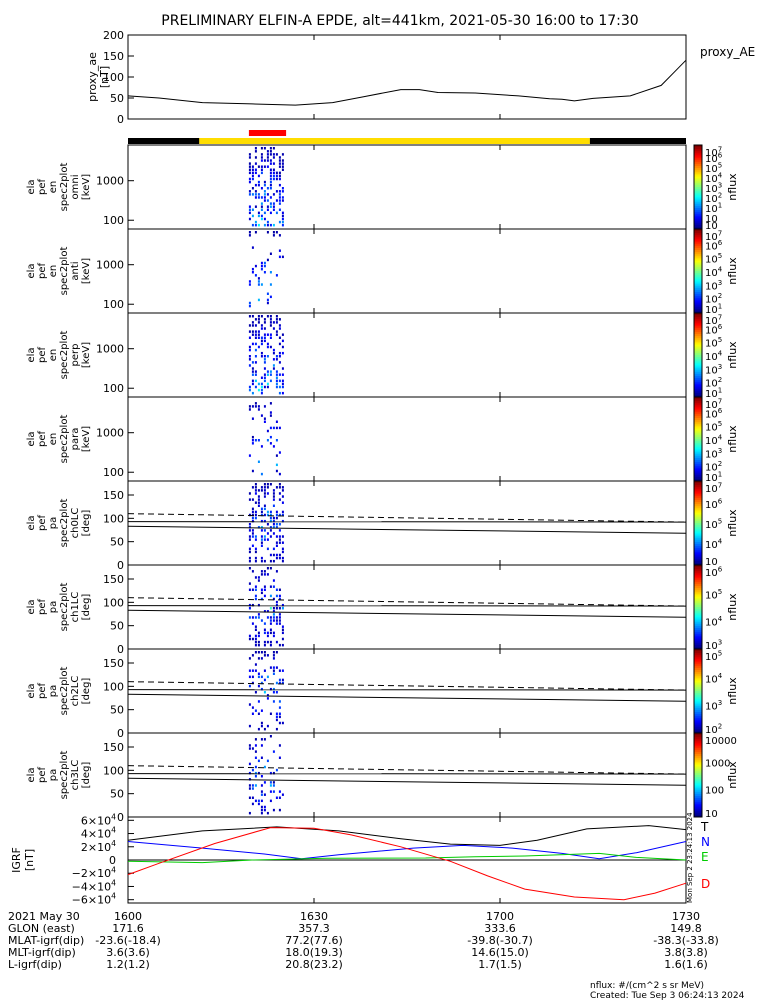 The image size is (775, 1000). What do you see at coordinates (128, 916) in the screenshot?
I see `table-cell: 1600` at bounding box center [128, 916].